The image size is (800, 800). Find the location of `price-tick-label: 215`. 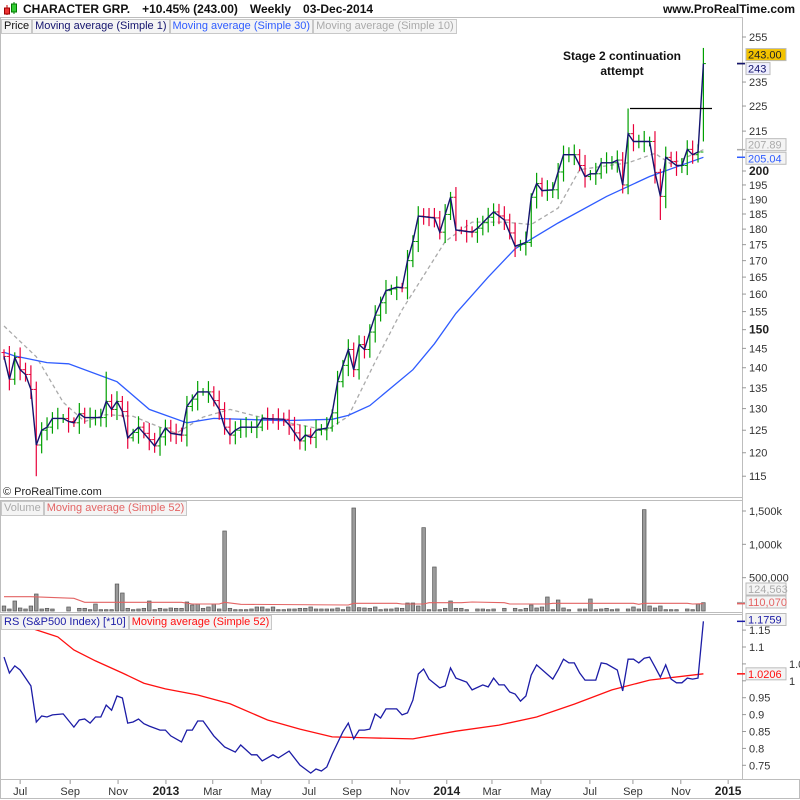

price-tick-label: 215 is located at coordinates (758, 132).